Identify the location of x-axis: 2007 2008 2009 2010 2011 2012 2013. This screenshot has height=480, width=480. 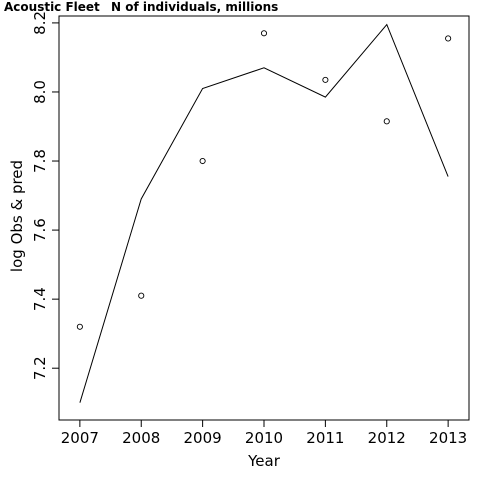
(264, 433).